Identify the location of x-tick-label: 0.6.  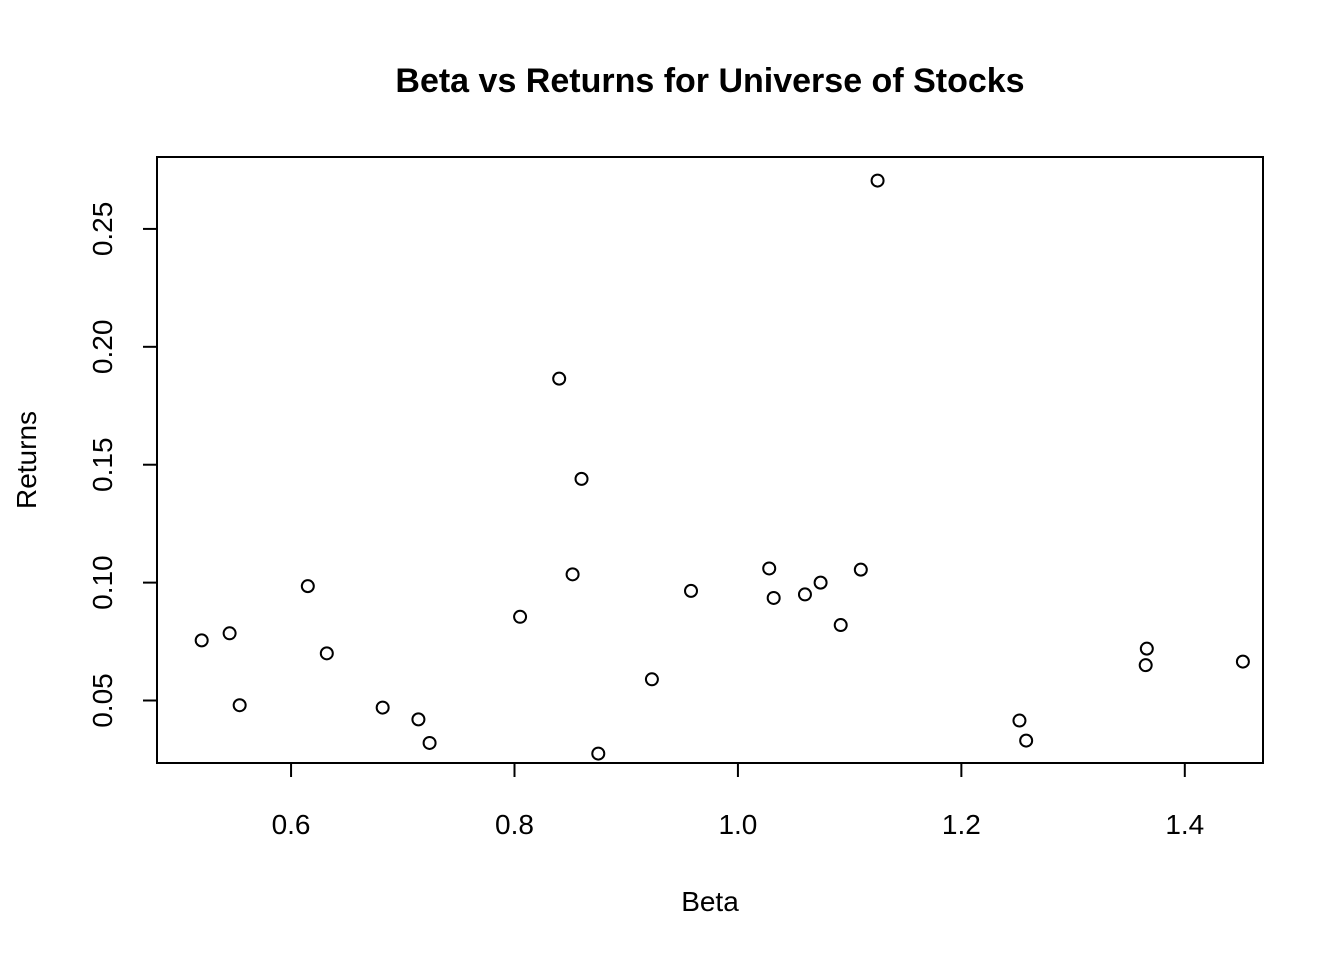
(291, 824).